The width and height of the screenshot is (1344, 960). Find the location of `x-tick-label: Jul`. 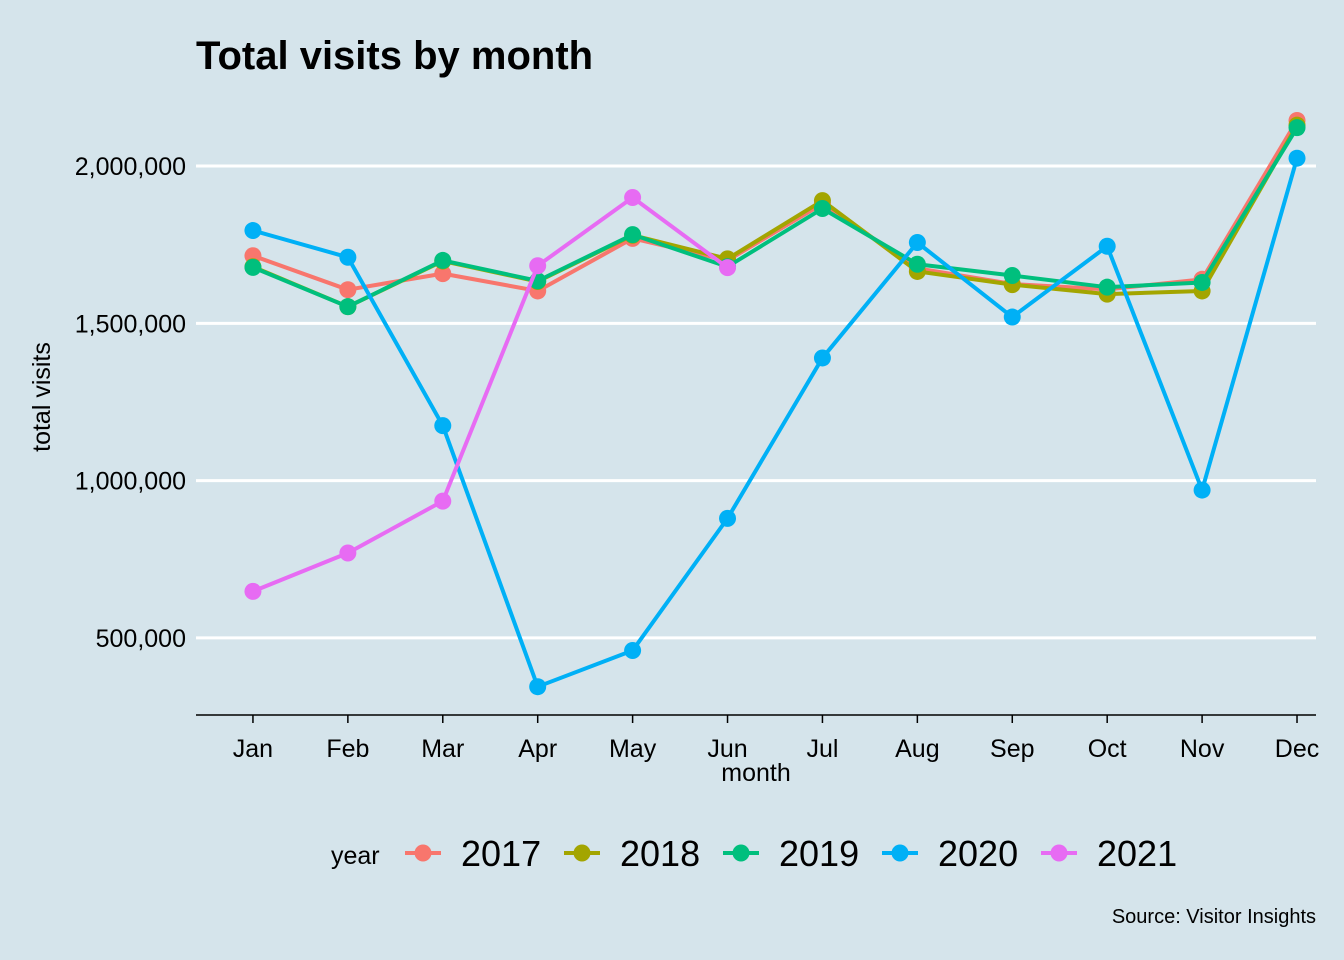

x-tick-label: Jul is located at coordinates (822, 749).